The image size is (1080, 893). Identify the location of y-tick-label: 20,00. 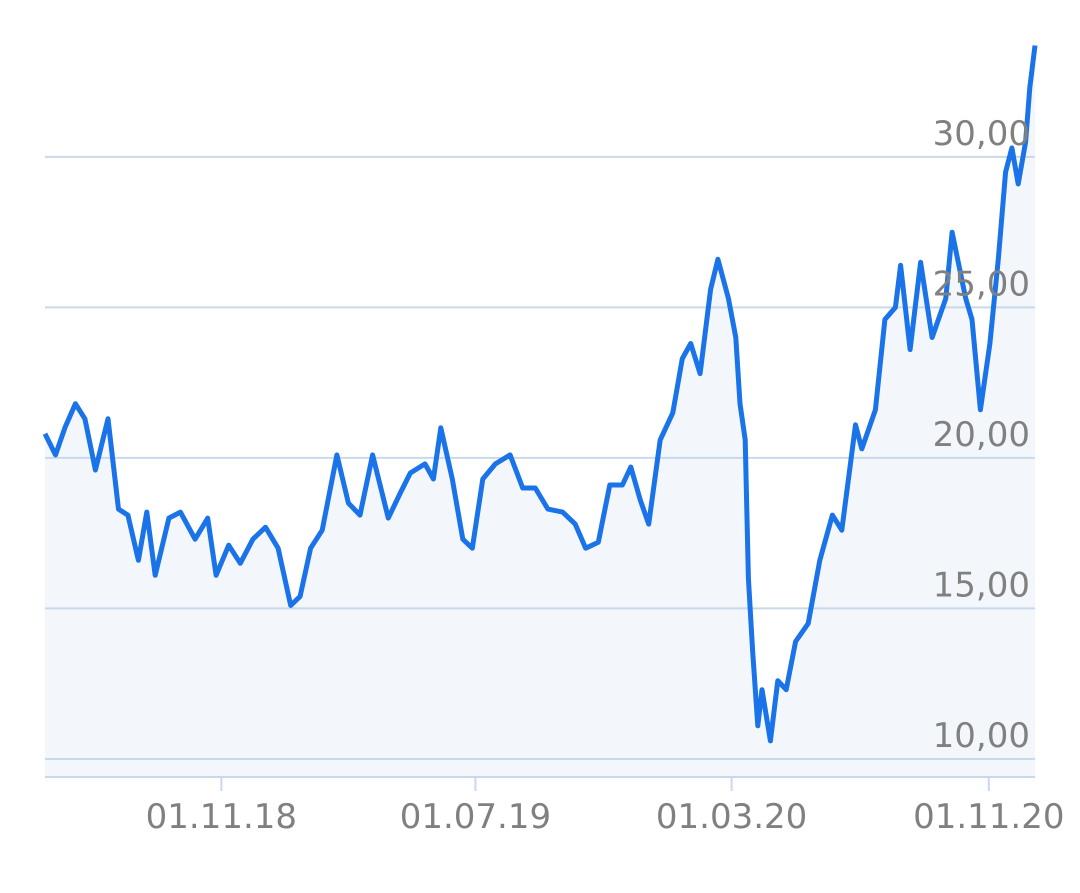
(981, 435).